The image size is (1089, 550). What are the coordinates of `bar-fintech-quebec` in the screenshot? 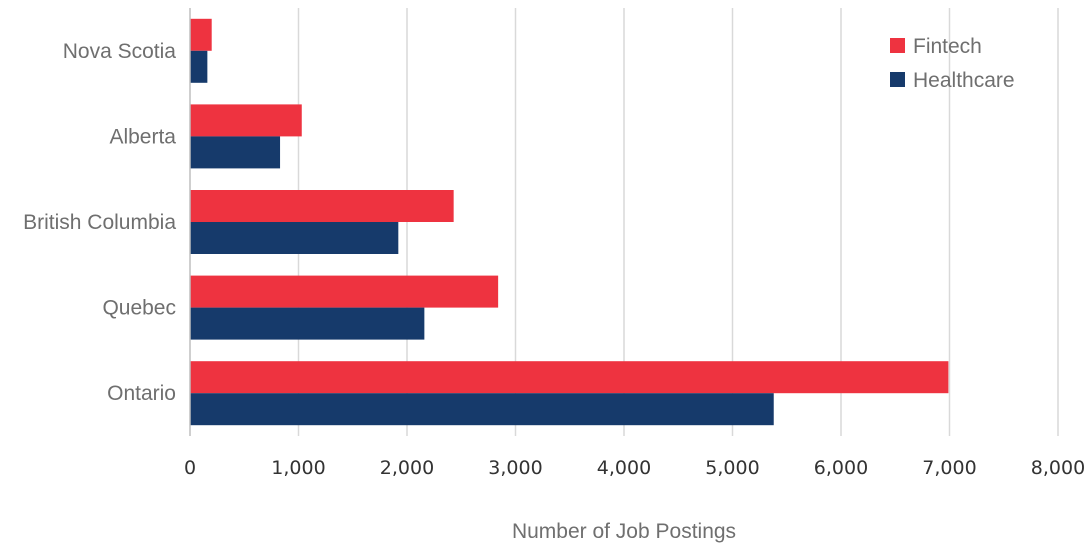 It's located at (344, 291).